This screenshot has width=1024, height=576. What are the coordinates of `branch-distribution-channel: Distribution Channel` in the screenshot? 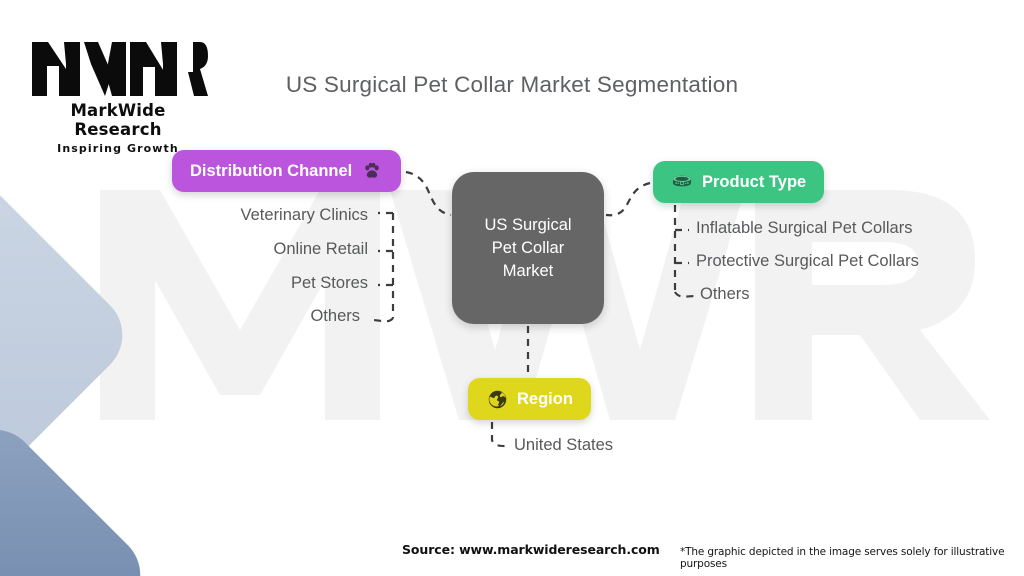 It's located at (287, 171).